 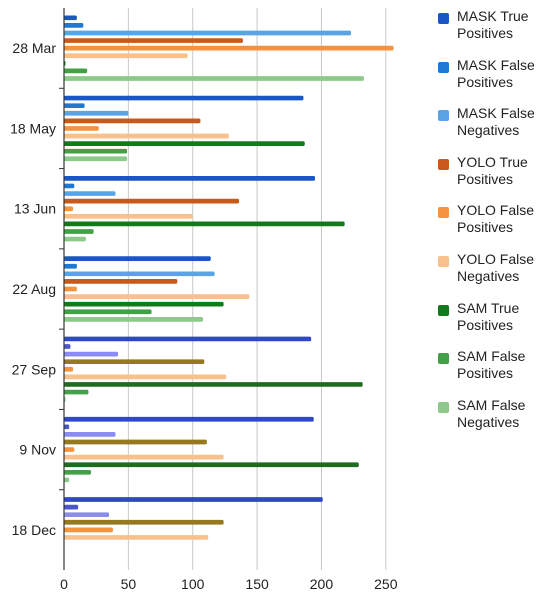 What do you see at coordinates (491, 413) in the screenshot?
I see `legend-label: SAM False Negatives` at bounding box center [491, 413].